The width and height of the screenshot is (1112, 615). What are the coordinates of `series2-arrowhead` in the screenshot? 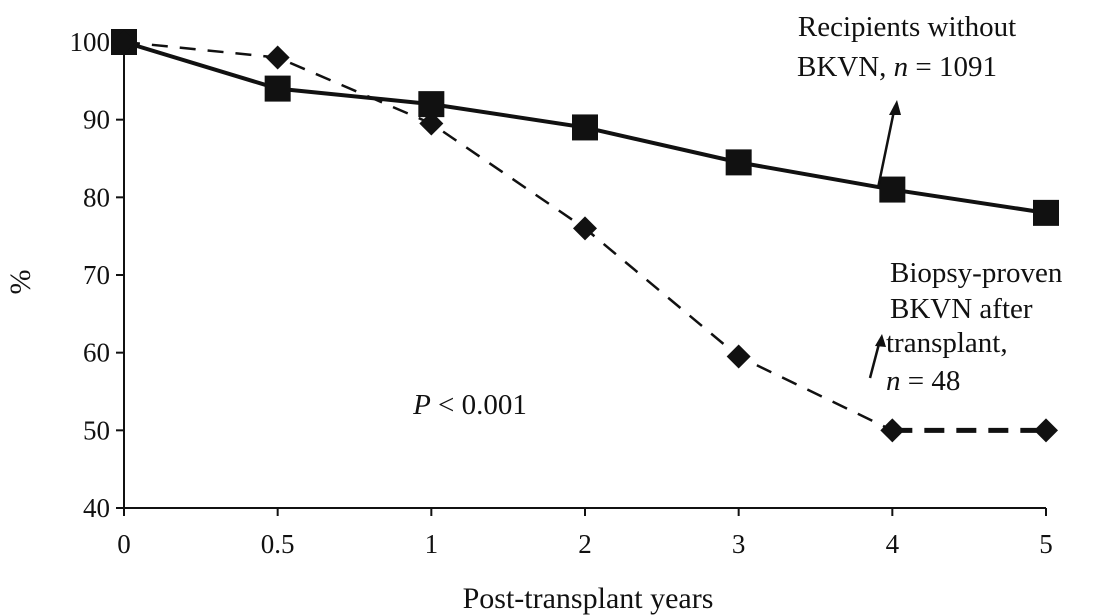 It's located at (880, 340).